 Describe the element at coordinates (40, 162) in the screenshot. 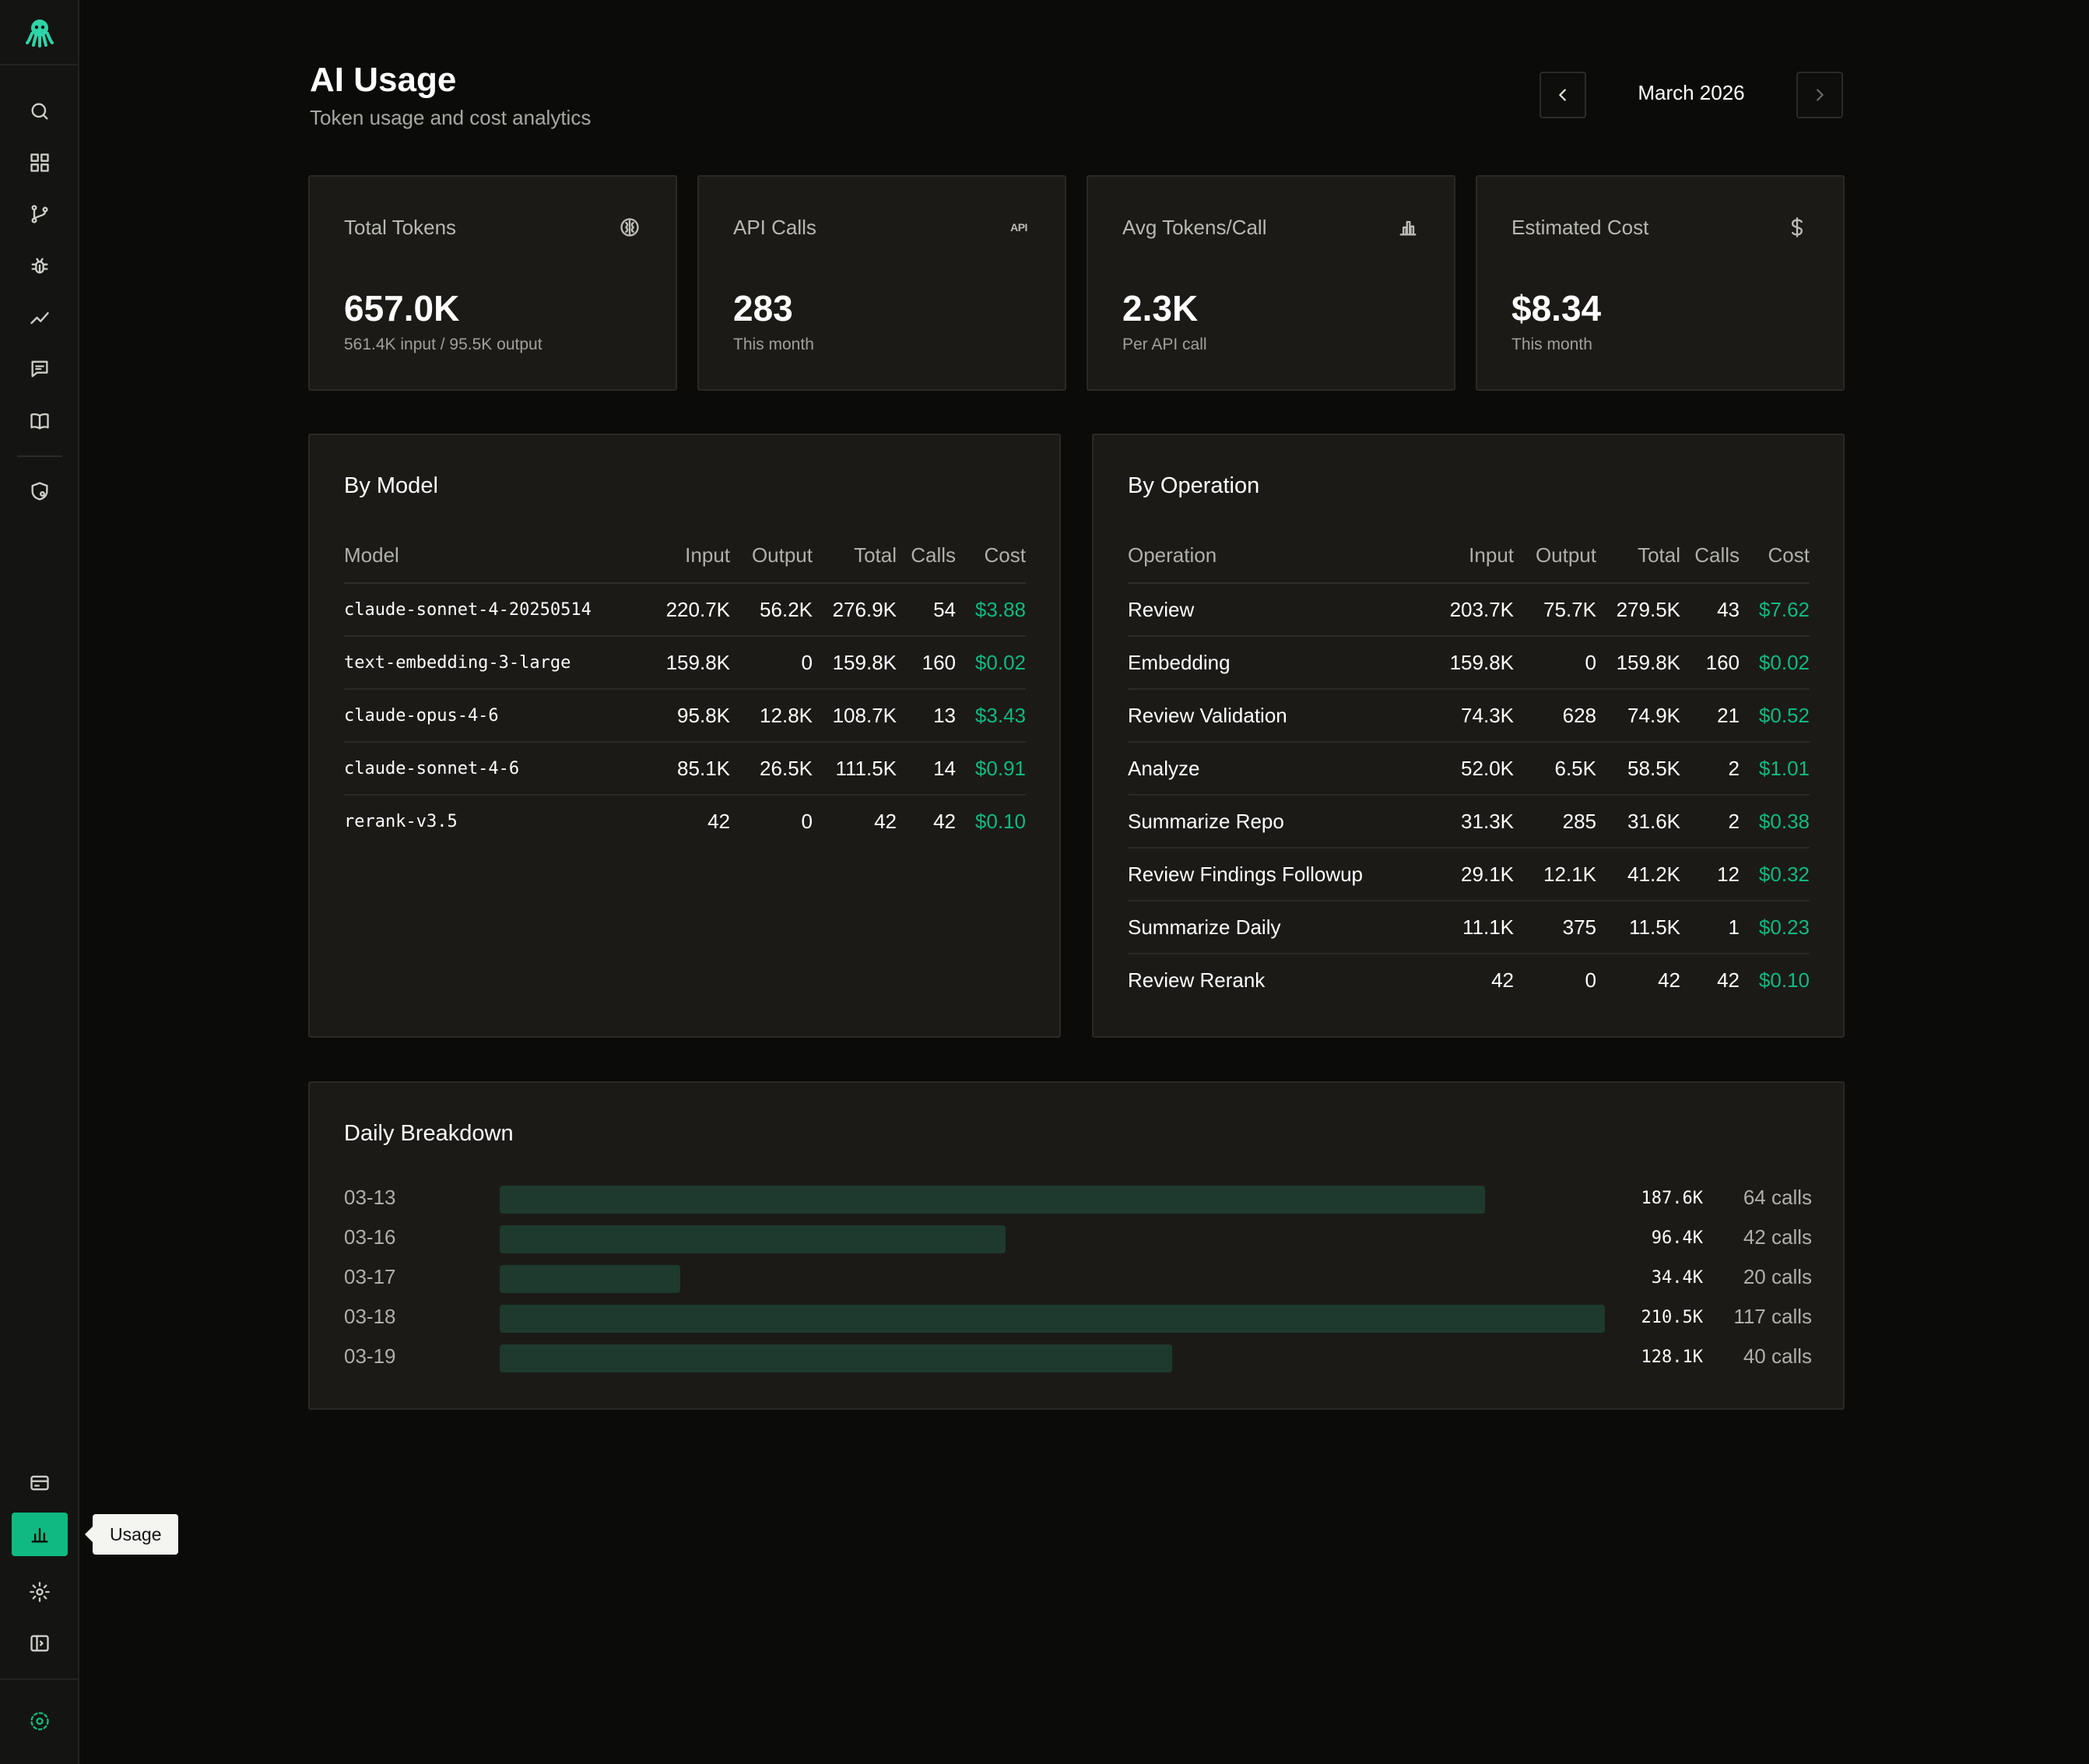

I see `dashboard-icon` at that location.